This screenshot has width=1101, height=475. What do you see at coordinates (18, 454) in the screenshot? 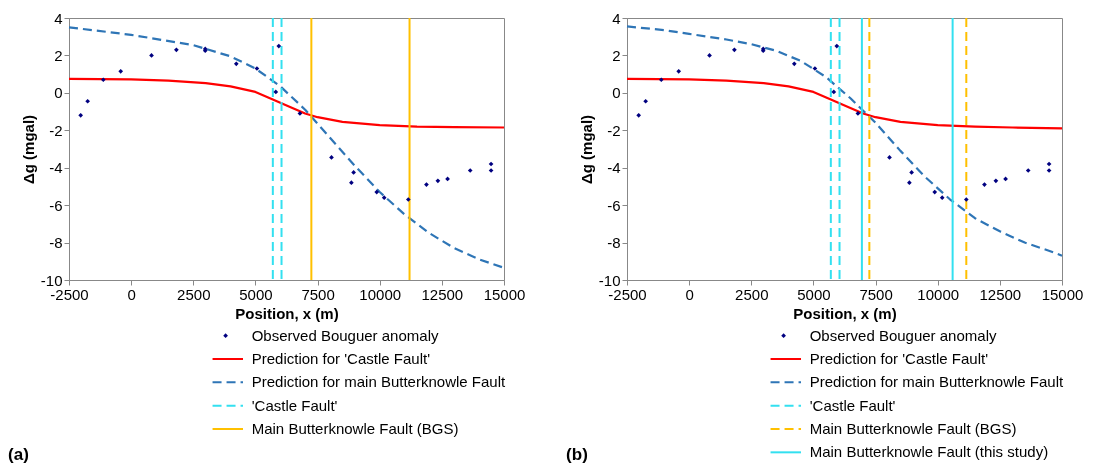
I see `text: (a)` at bounding box center [18, 454].